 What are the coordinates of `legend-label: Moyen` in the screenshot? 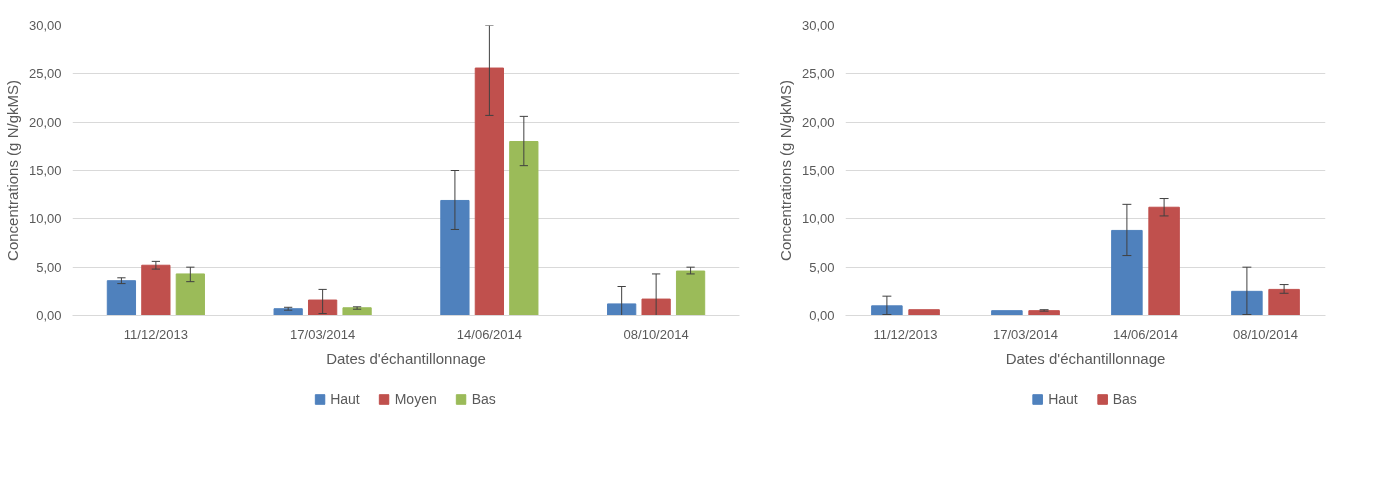 It's located at (415, 399).